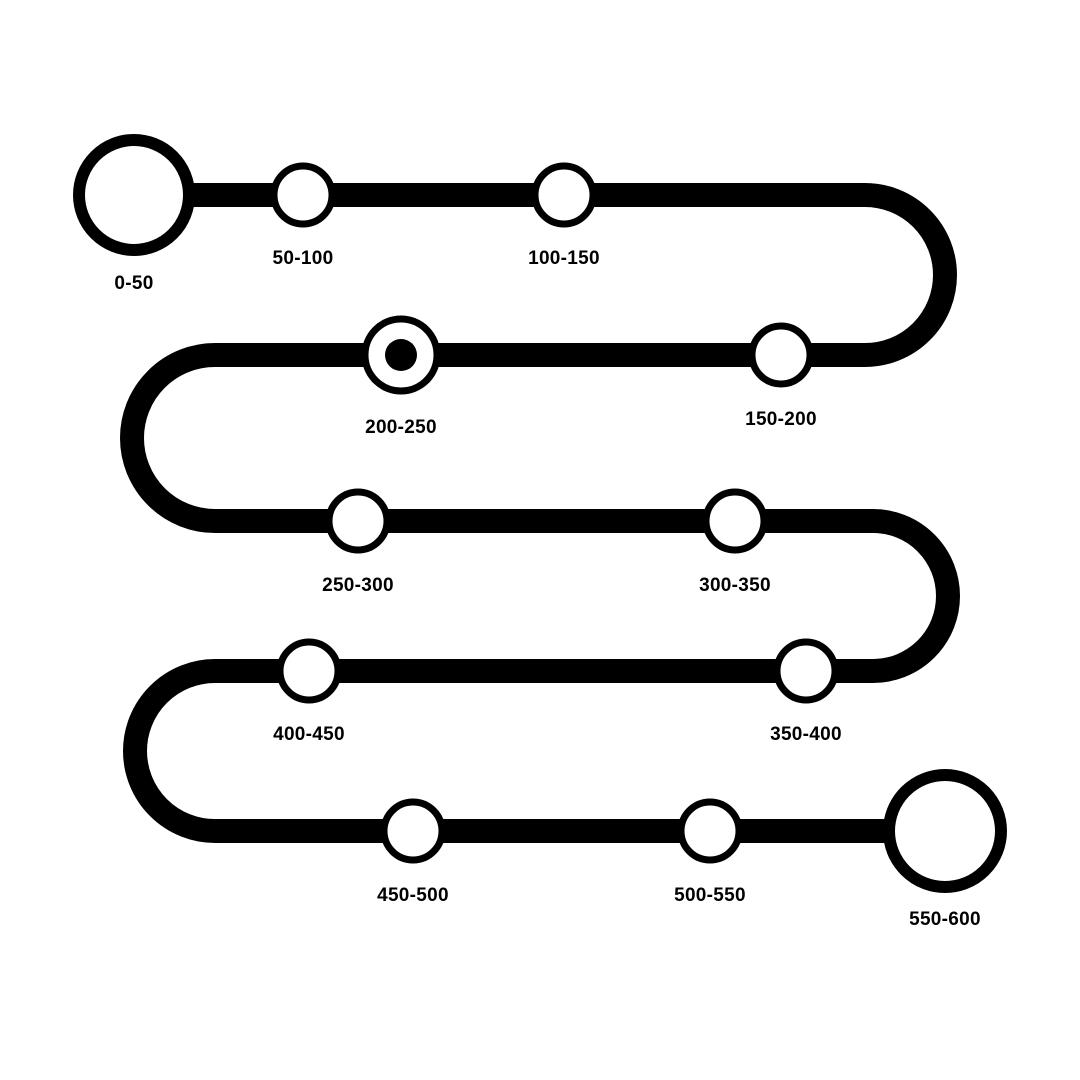 The width and height of the screenshot is (1080, 1080). Describe the element at coordinates (309, 734) in the screenshot. I see `stop-label: 400-450` at that location.